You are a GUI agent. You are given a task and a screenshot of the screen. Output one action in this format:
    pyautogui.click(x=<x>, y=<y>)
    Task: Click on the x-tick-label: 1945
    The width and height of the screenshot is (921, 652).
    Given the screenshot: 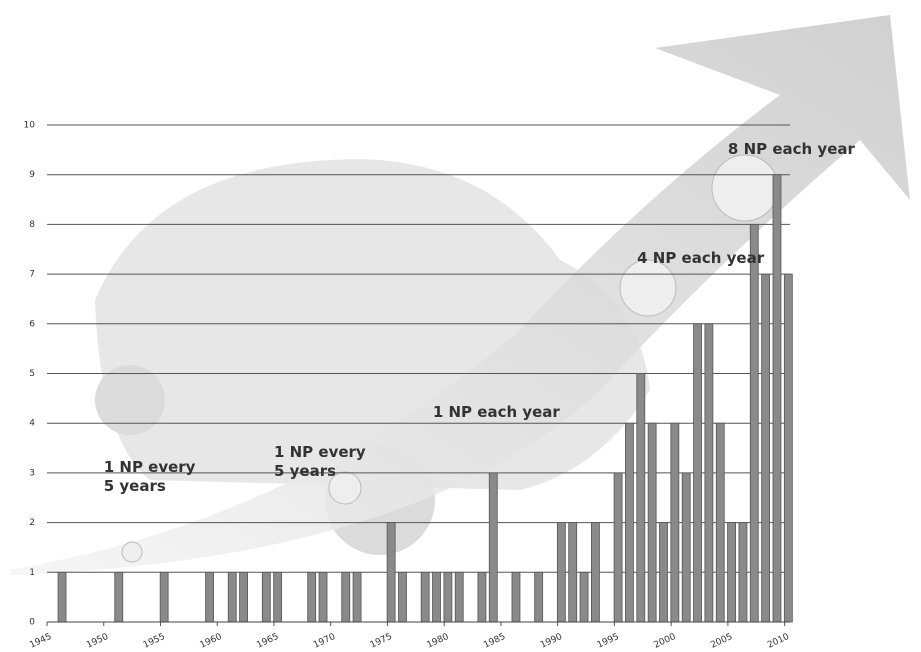 What is the action you would take?
    pyautogui.click(x=40, y=641)
    